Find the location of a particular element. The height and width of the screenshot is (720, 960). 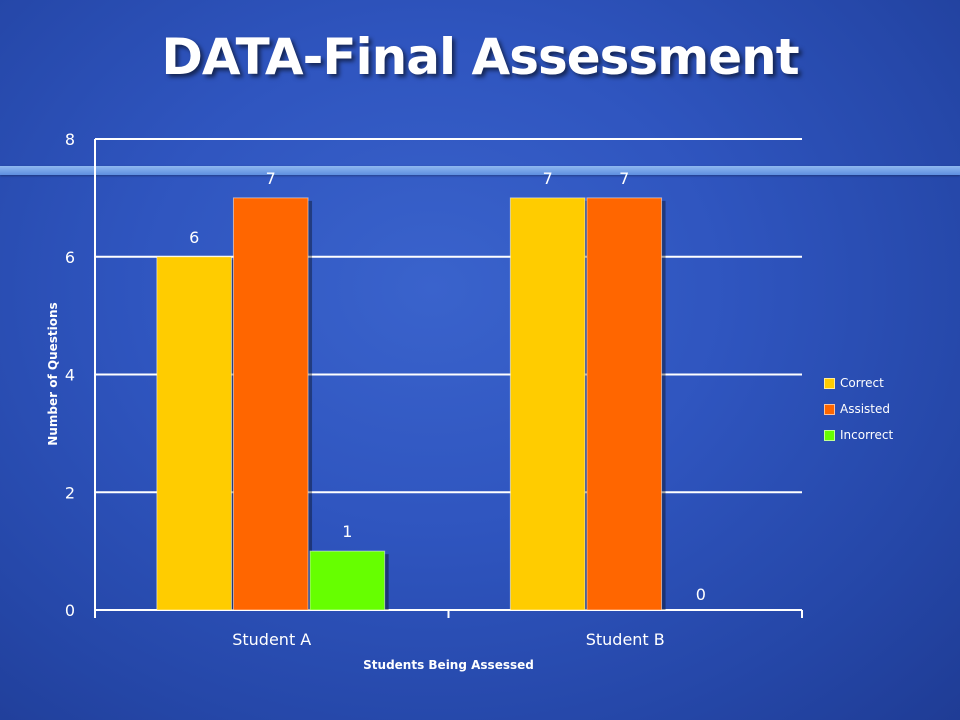

y-tick-label: 8 is located at coordinates (70, 139).